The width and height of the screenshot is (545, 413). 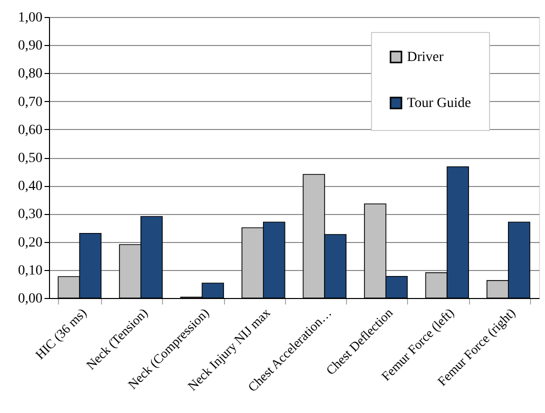 I want to click on y-tick-label: 0,70, so click(x=30, y=102).